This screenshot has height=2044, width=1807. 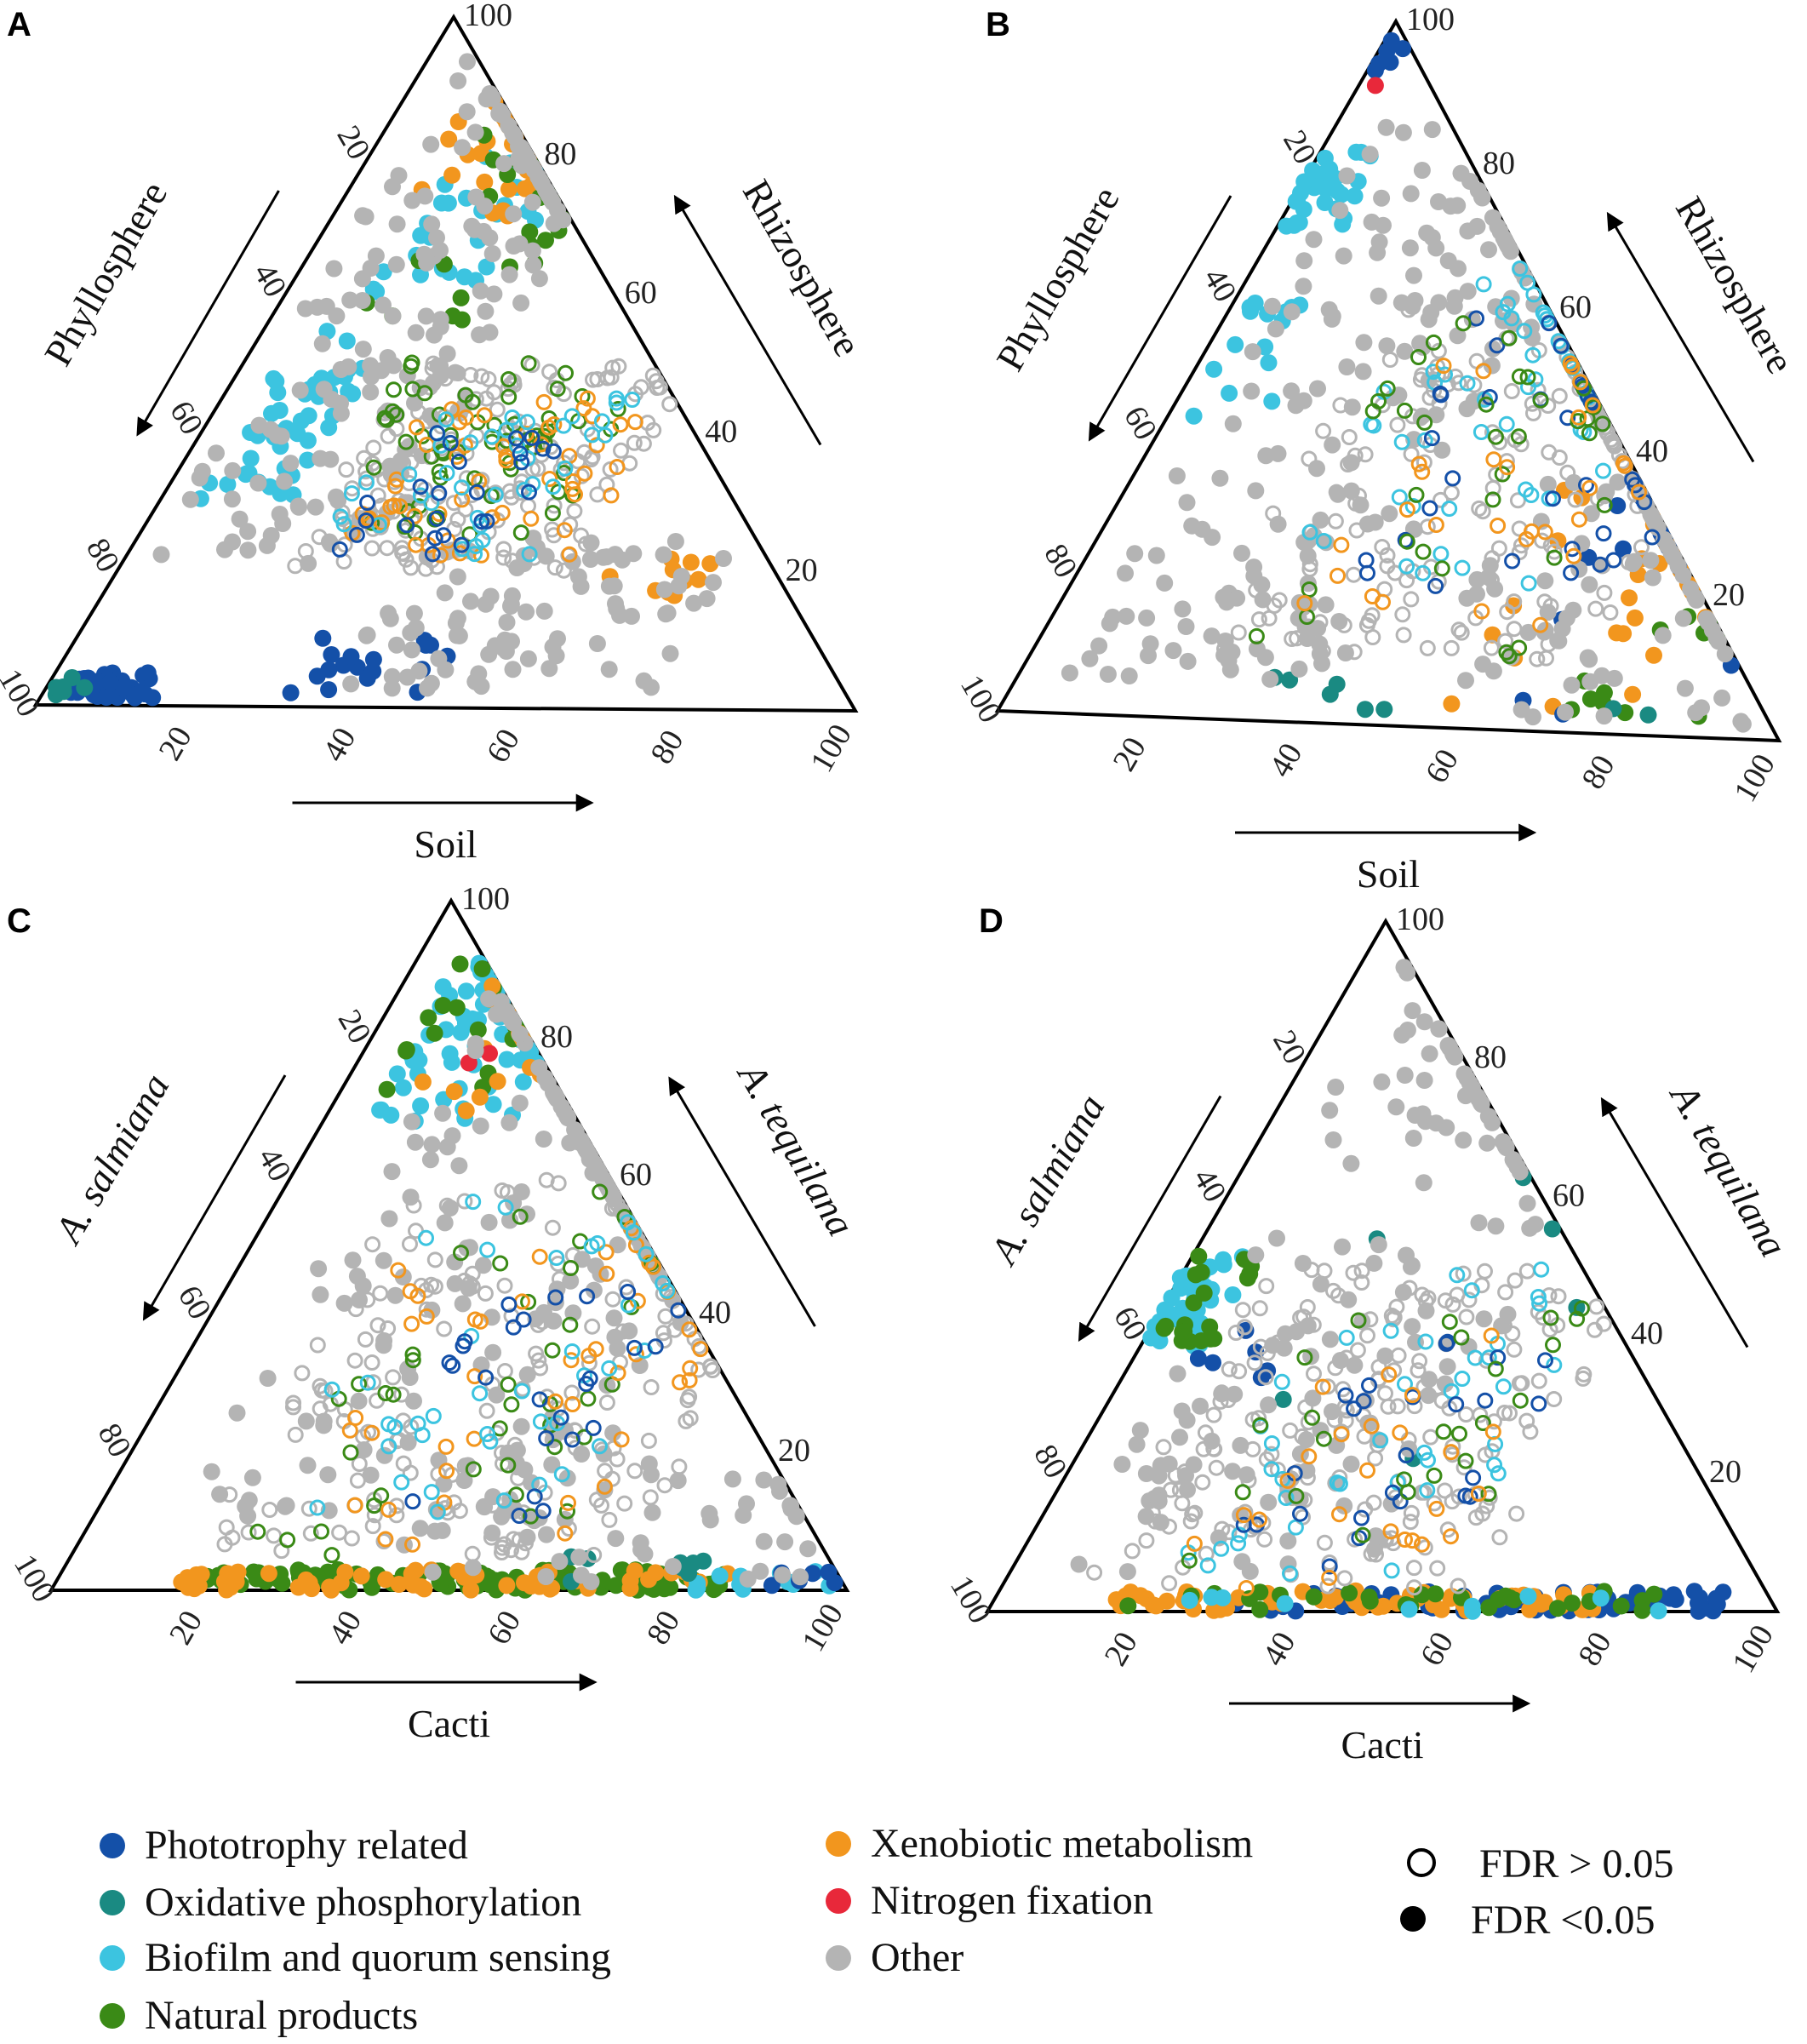 What do you see at coordinates (1648, 715) in the screenshot?
I see `point-oxphos` at bounding box center [1648, 715].